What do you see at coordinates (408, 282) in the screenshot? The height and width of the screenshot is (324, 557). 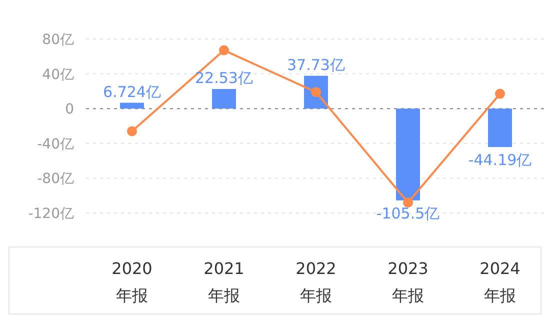 I see `x-tick-label: 2023 年报` at bounding box center [408, 282].